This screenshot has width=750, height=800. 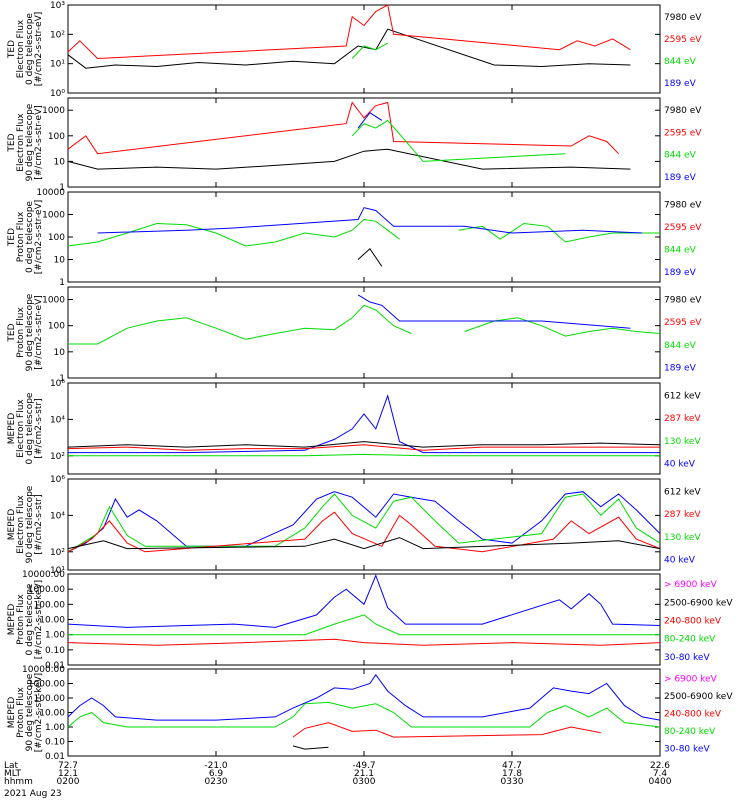 What do you see at coordinates (690, 732) in the screenshot?
I see `legend-entry: 80-240 keV` at bounding box center [690, 732].